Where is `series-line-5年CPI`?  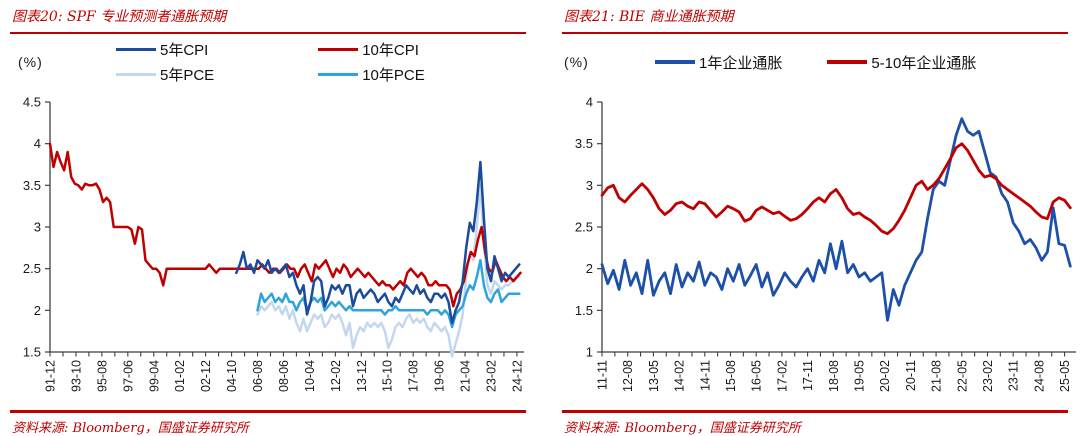 series-line-5年CPI is located at coordinates (378, 242).